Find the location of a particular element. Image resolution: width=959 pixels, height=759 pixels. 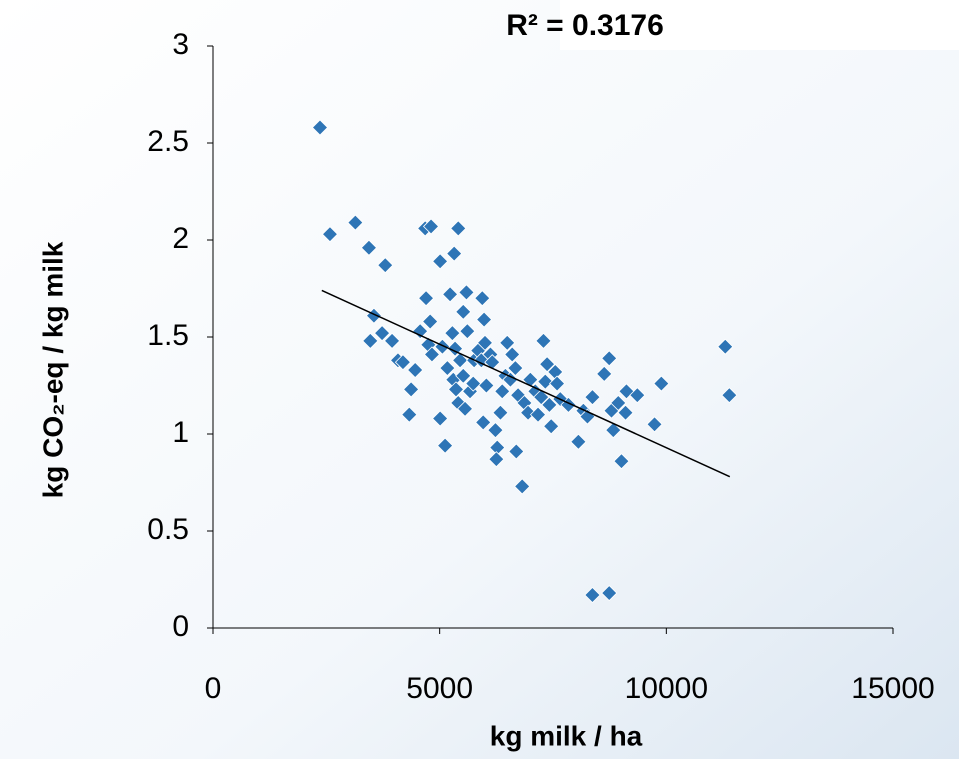

x-axis-title: kg milk / ha is located at coordinates (566, 735).